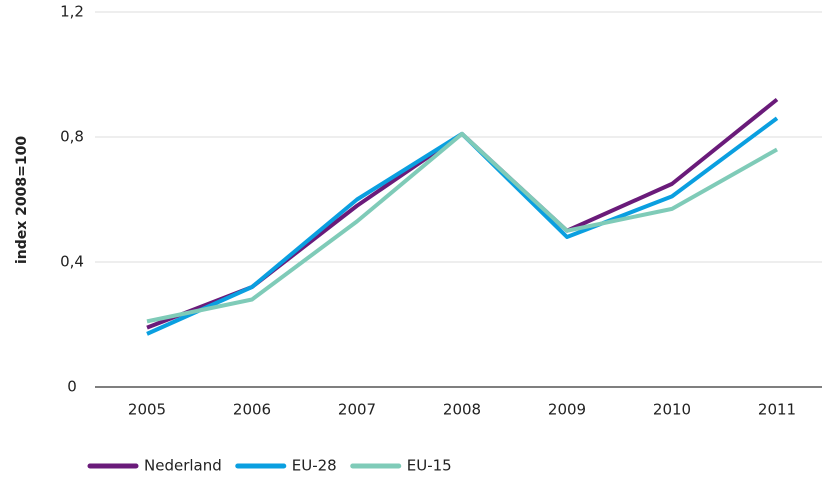 This screenshot has height=479, width=823. Describe the element at coordinates (72, 137) in the screenshot. I see `y-tick-label: 0,8` at that location.